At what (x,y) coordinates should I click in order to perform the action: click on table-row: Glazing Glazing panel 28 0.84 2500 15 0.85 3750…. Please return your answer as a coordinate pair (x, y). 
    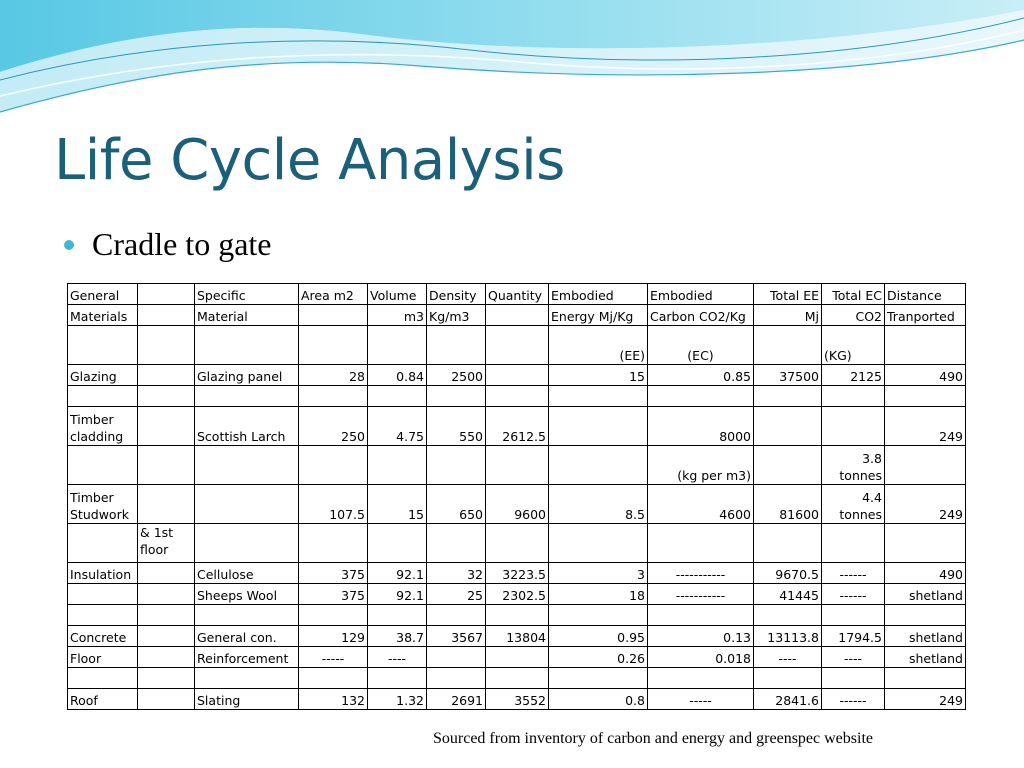
    Looking at the image, I should click on (516, 375).